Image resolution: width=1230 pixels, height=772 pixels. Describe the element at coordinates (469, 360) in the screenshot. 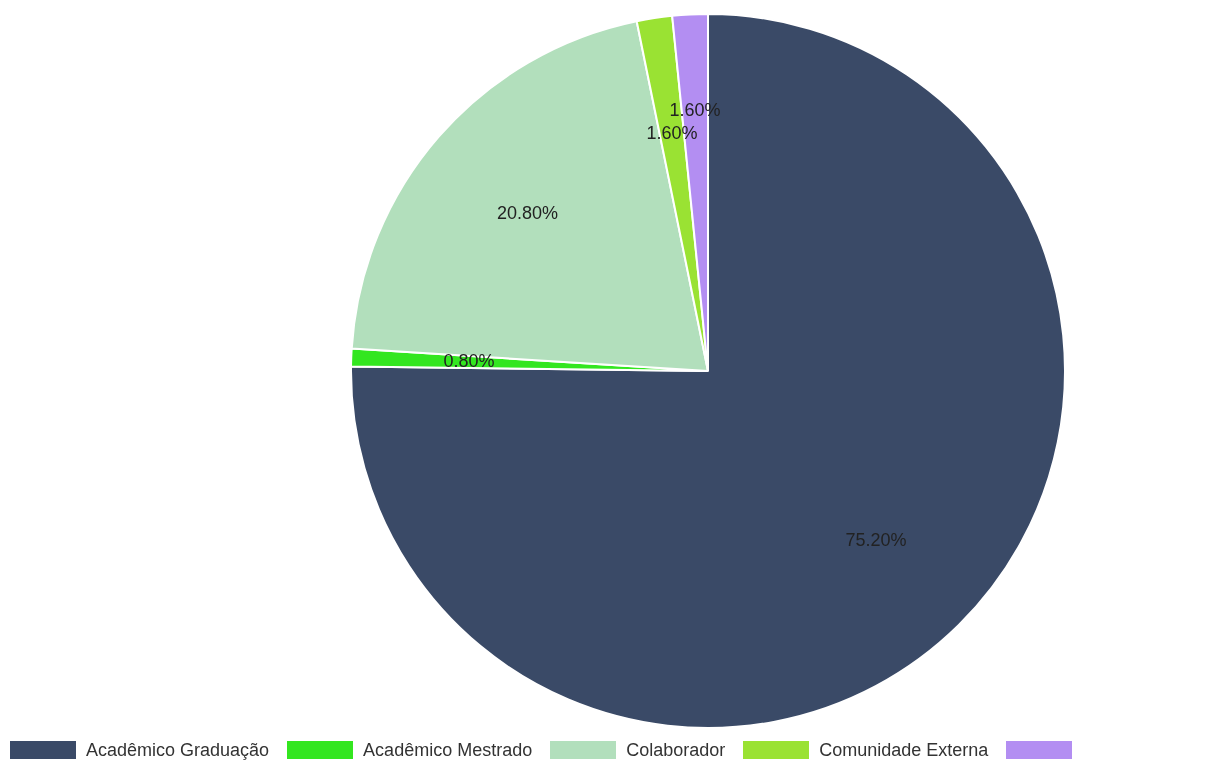

I see `data-label: 0.80%` at that location.